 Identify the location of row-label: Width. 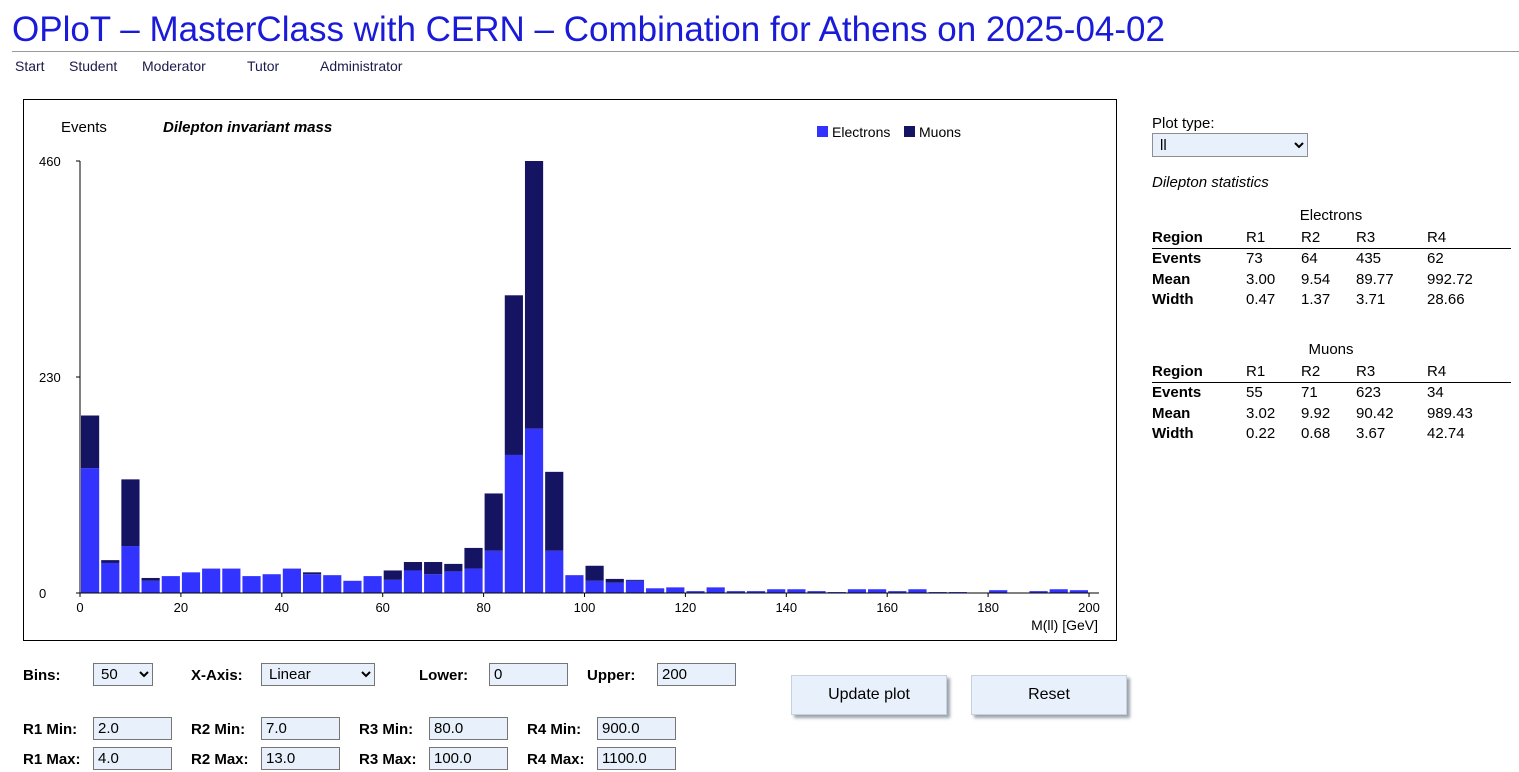
(1173, 300).